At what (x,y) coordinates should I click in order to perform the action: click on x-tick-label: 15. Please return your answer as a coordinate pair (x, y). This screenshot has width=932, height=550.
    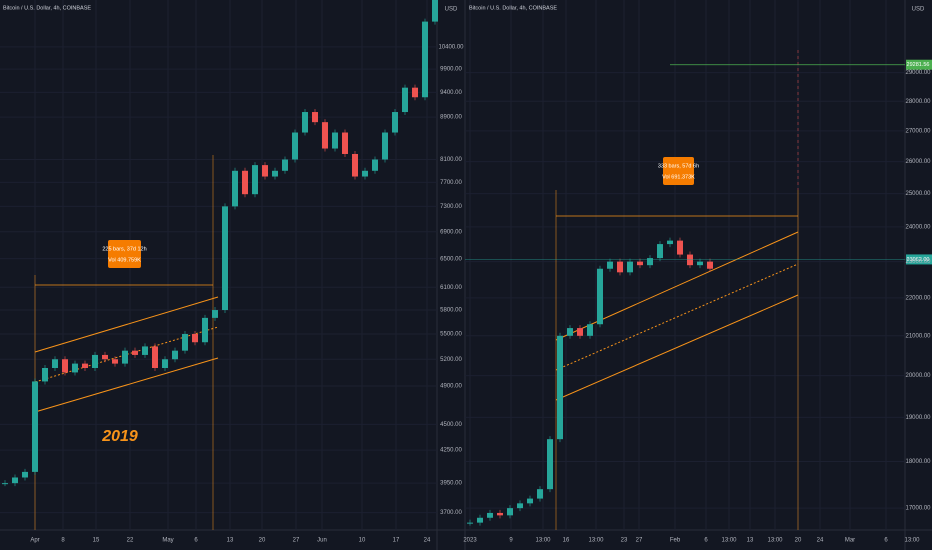
    Looking at the image, I should click on (96, 541).